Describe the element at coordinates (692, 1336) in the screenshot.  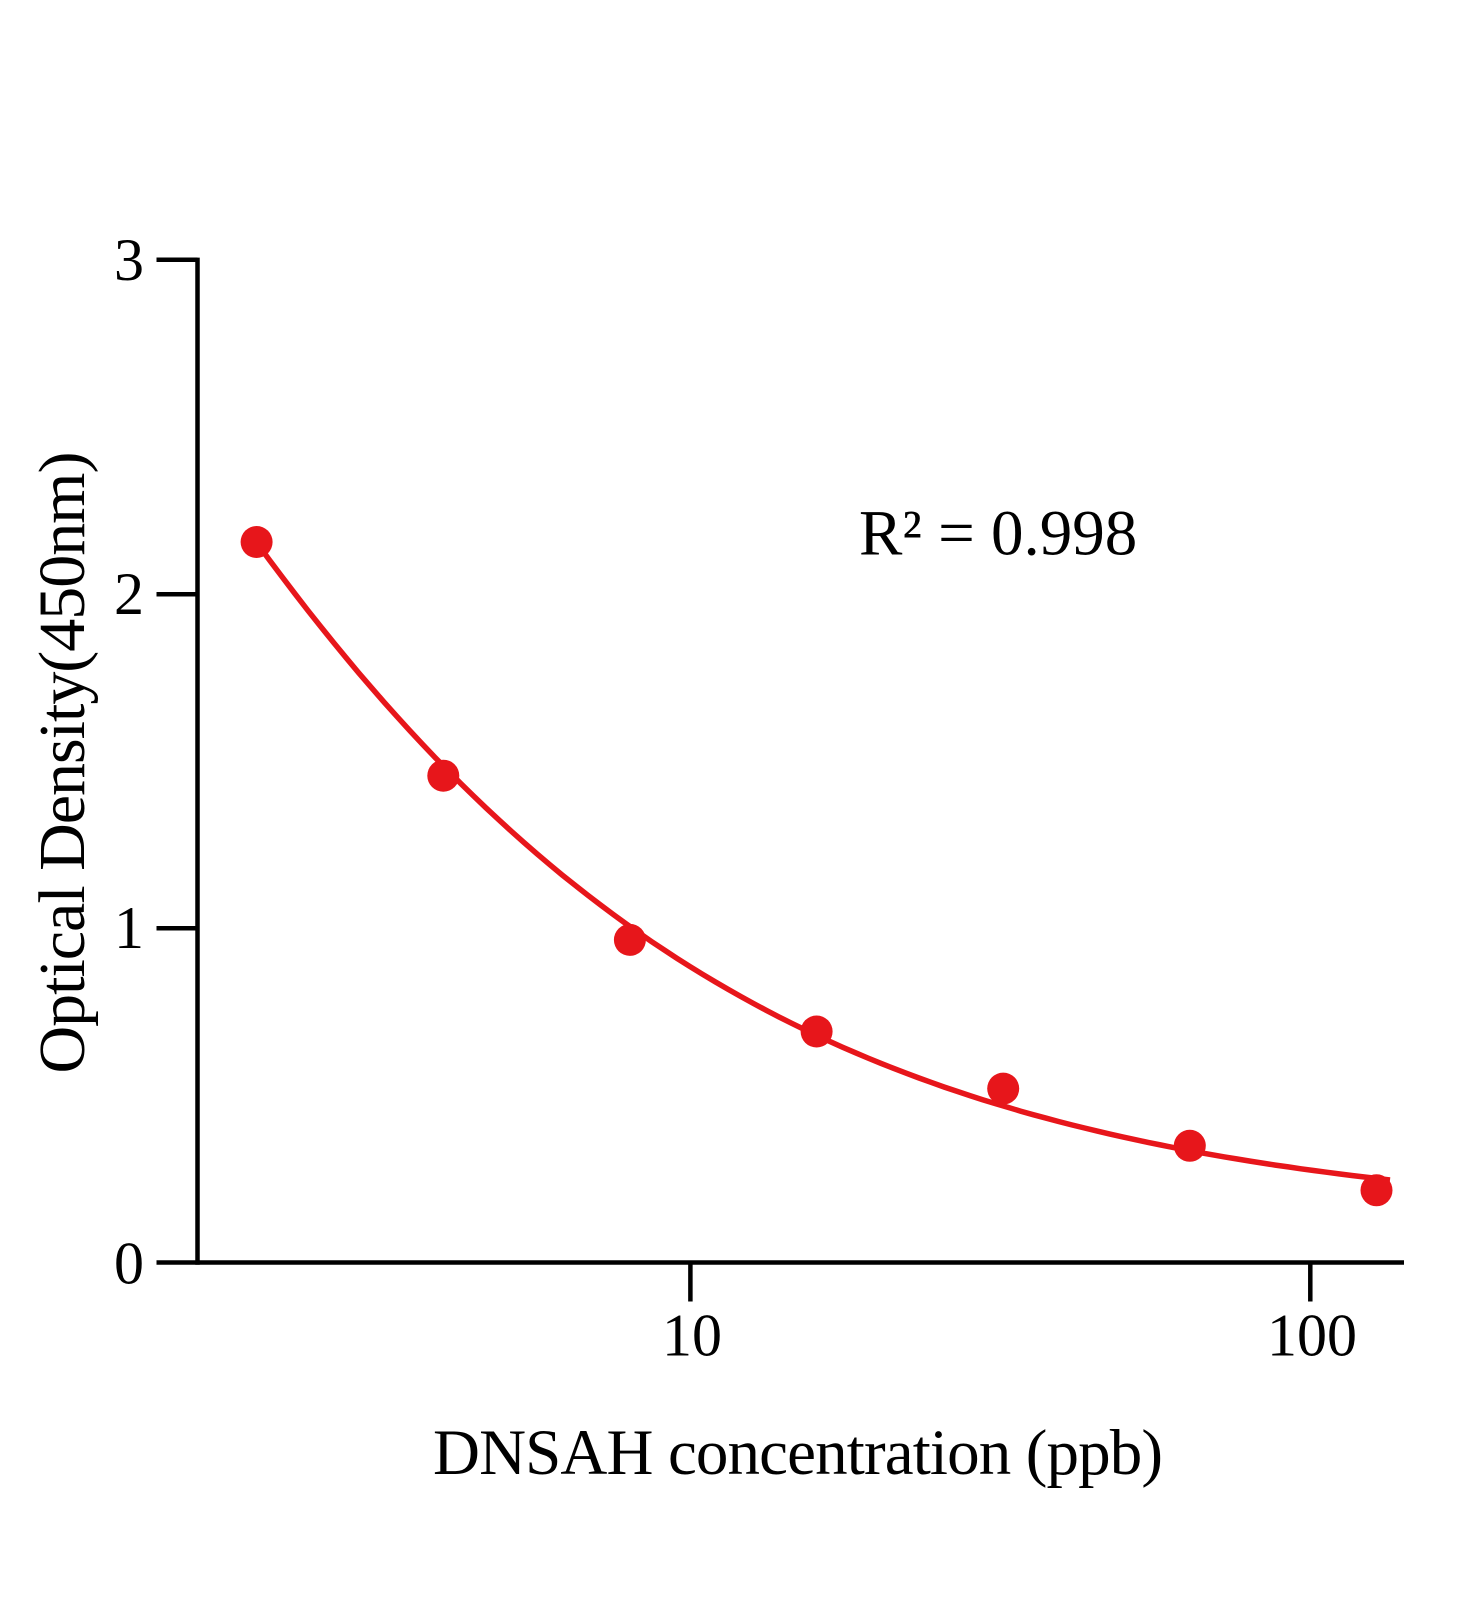
I see `svg-text: 10` at that location.